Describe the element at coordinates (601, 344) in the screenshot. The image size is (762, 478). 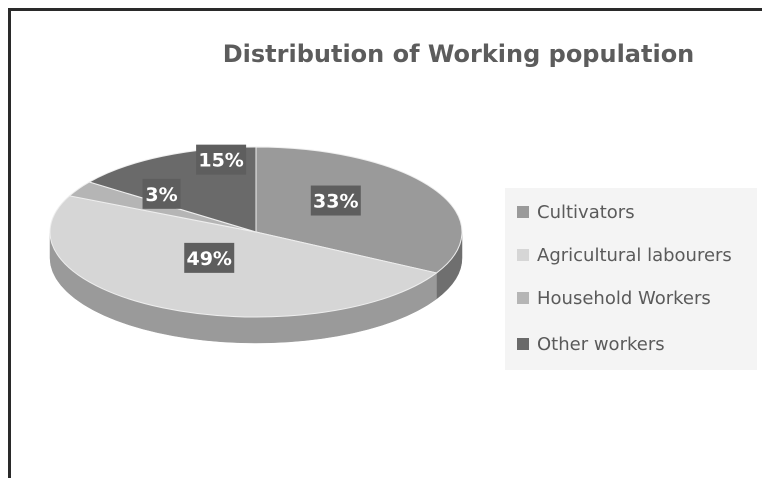
I see `legend-label: Other workers` at that location.